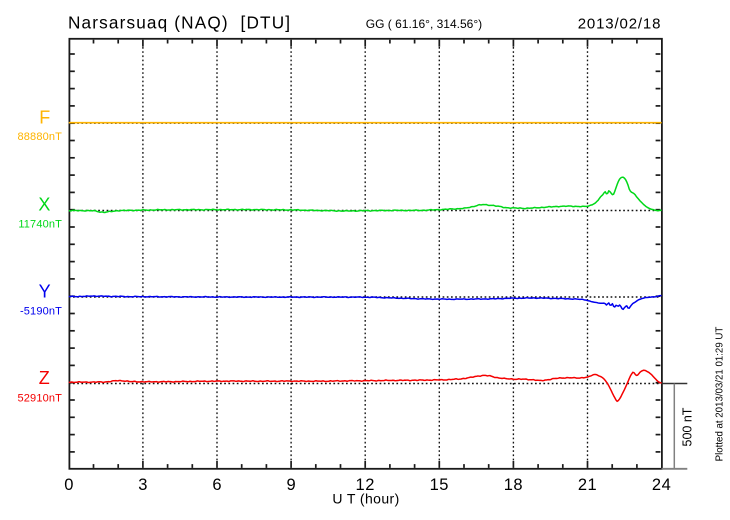 The image size is (730, 520). What do you see at coordinates (68, 485) in the screenshot?
I see `svg-text: 0` at bounding box center [68, 485].